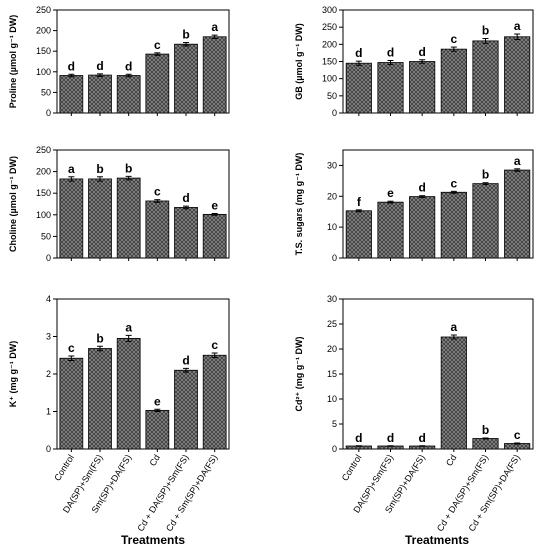 This screenshot has height=550, width=541. Describe the element at coordinates (13, 204) in the screenshot. I see `y-axis-label: Choline (µmol g⁻¹ DW)` at that location.